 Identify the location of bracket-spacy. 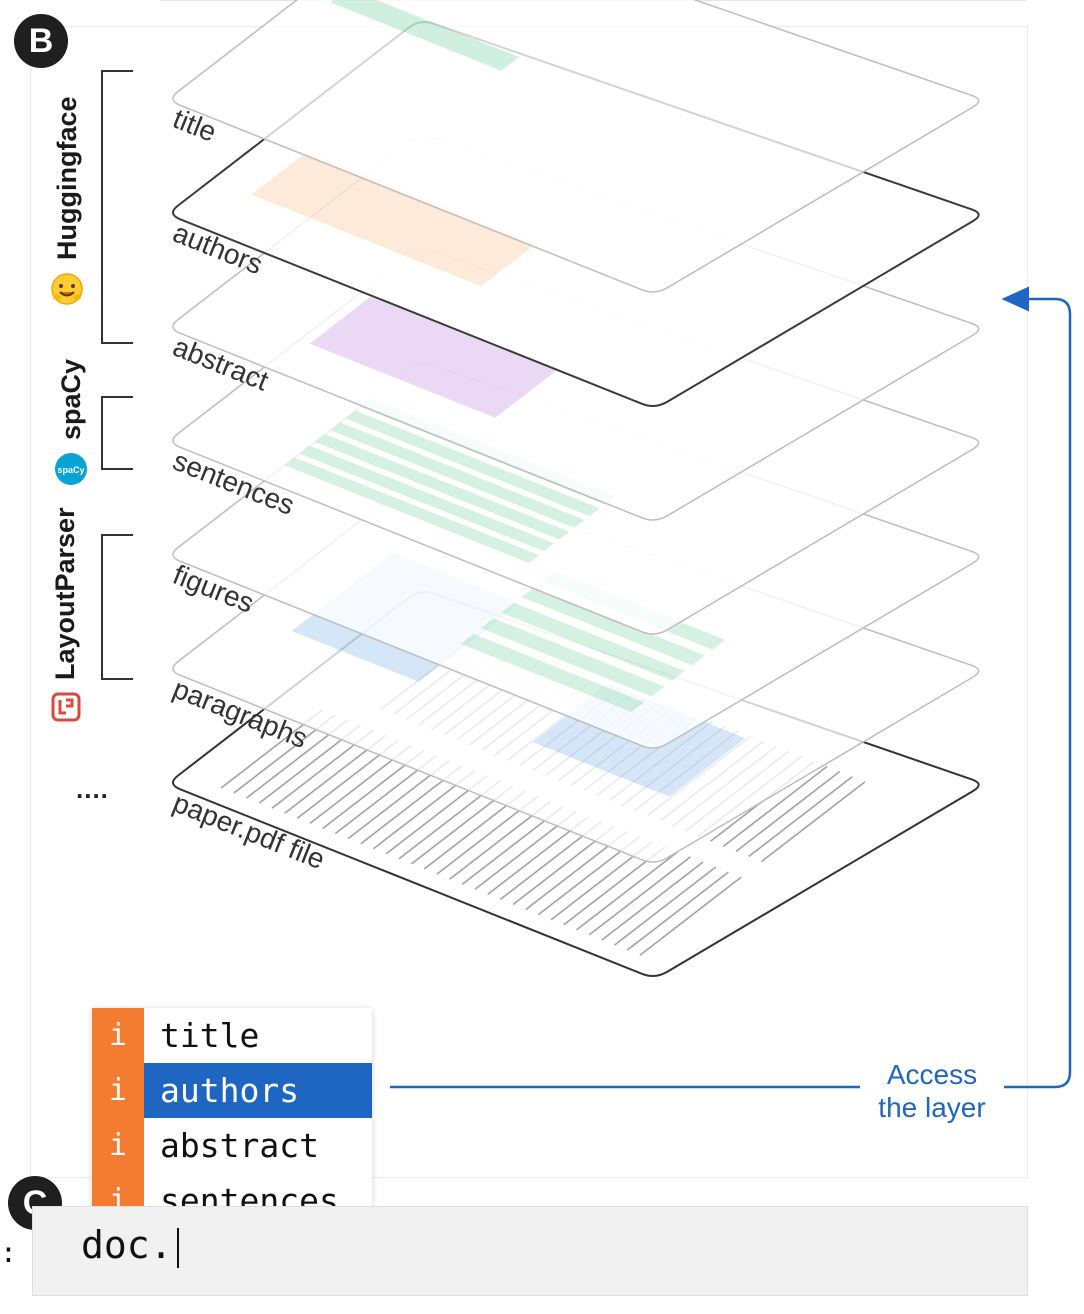
(117, 433).